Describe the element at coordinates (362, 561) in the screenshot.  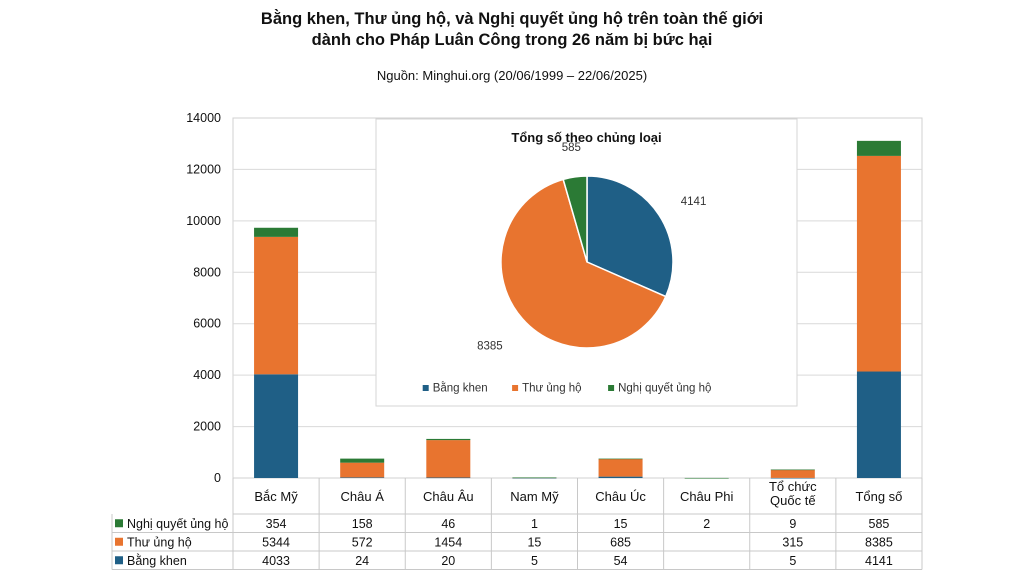
I see `table-value: 24` at that location.